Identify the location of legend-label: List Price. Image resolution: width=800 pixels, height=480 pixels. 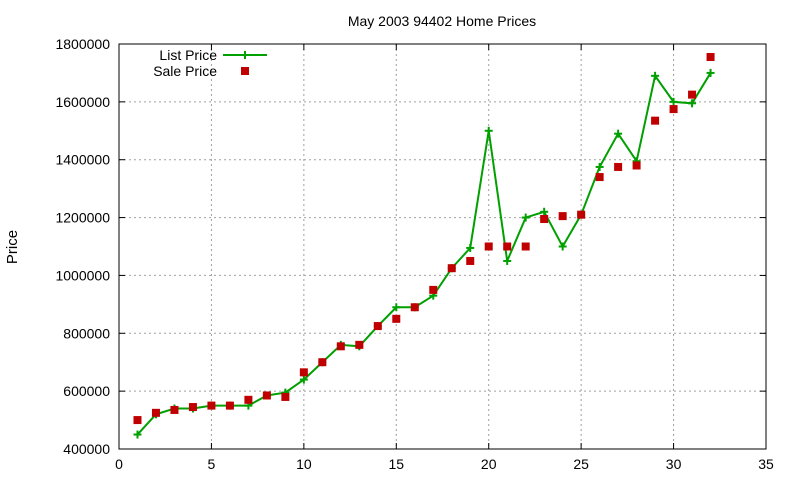
(188, 55).